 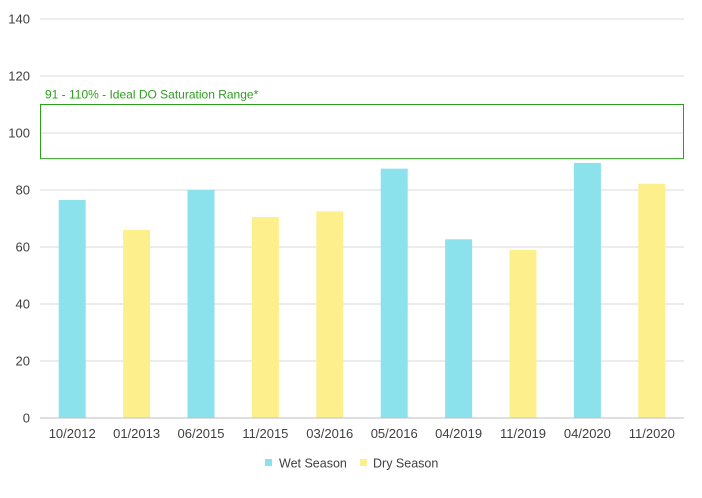 What do you see at coordinates (137, 323) in the screenshot?
I see `bar-01-2013` at bounding box center [137, 323].